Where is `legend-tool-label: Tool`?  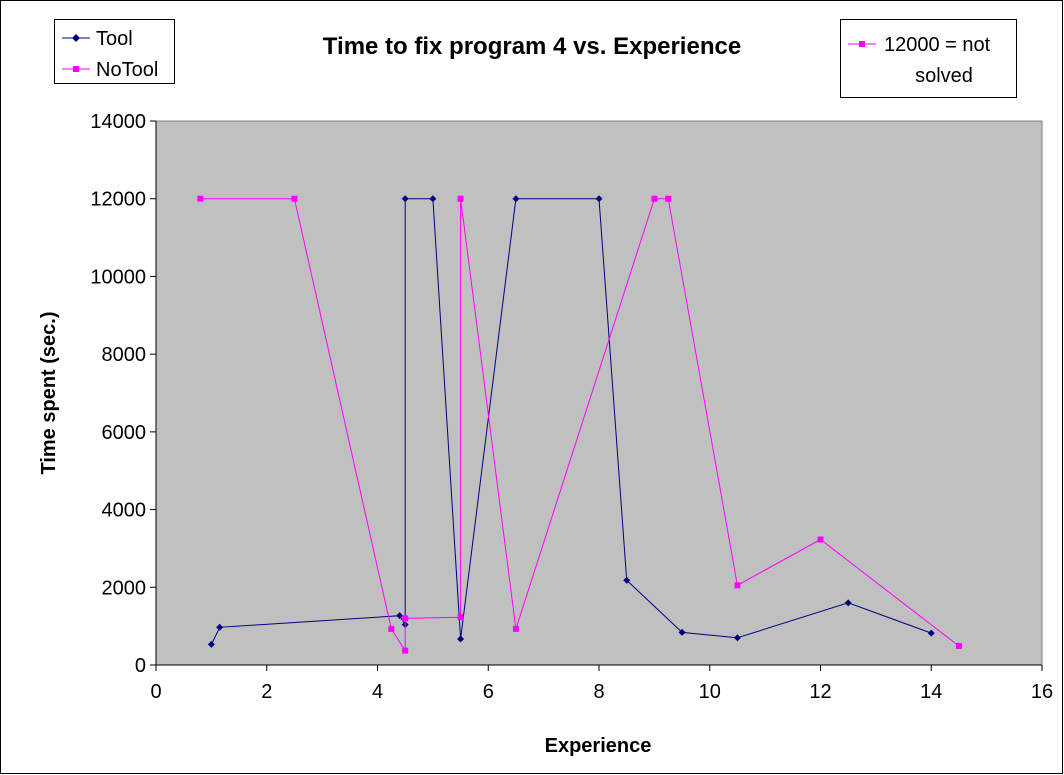 legend-tool-label: Tool is located at coordinates (114, 39).